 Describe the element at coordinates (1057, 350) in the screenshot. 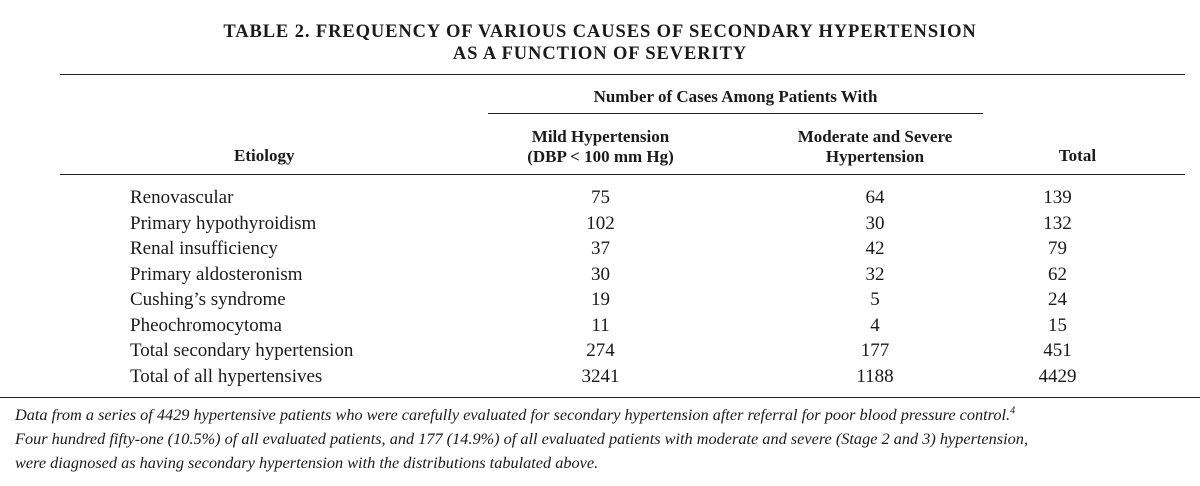

I see `row-total-value: 451` at that location.